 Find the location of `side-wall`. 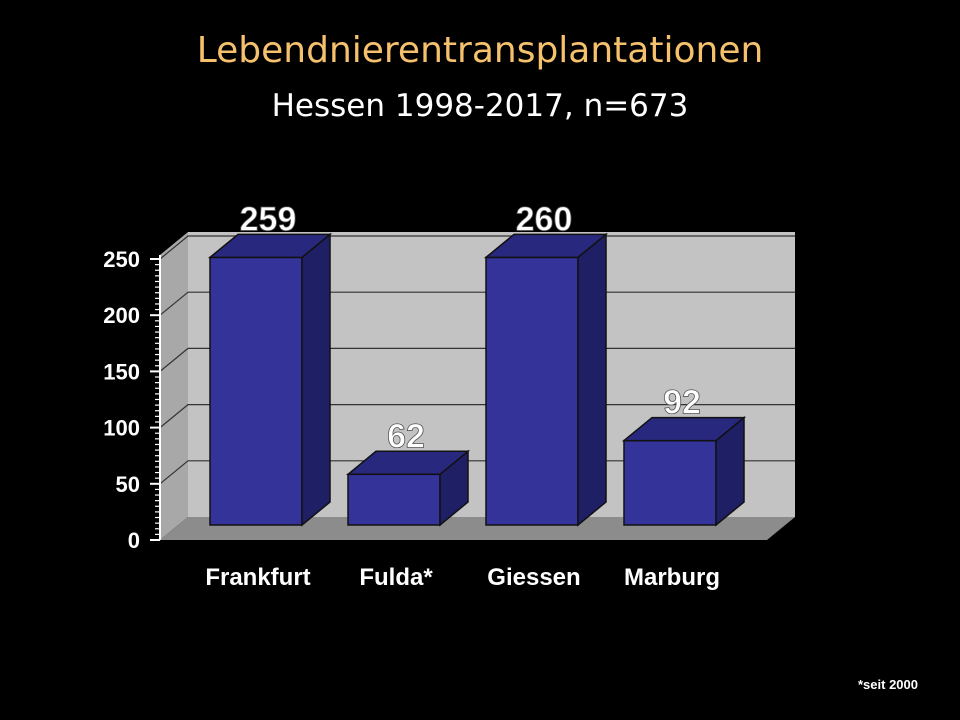

side-wall is located at coordinates (174, 386).